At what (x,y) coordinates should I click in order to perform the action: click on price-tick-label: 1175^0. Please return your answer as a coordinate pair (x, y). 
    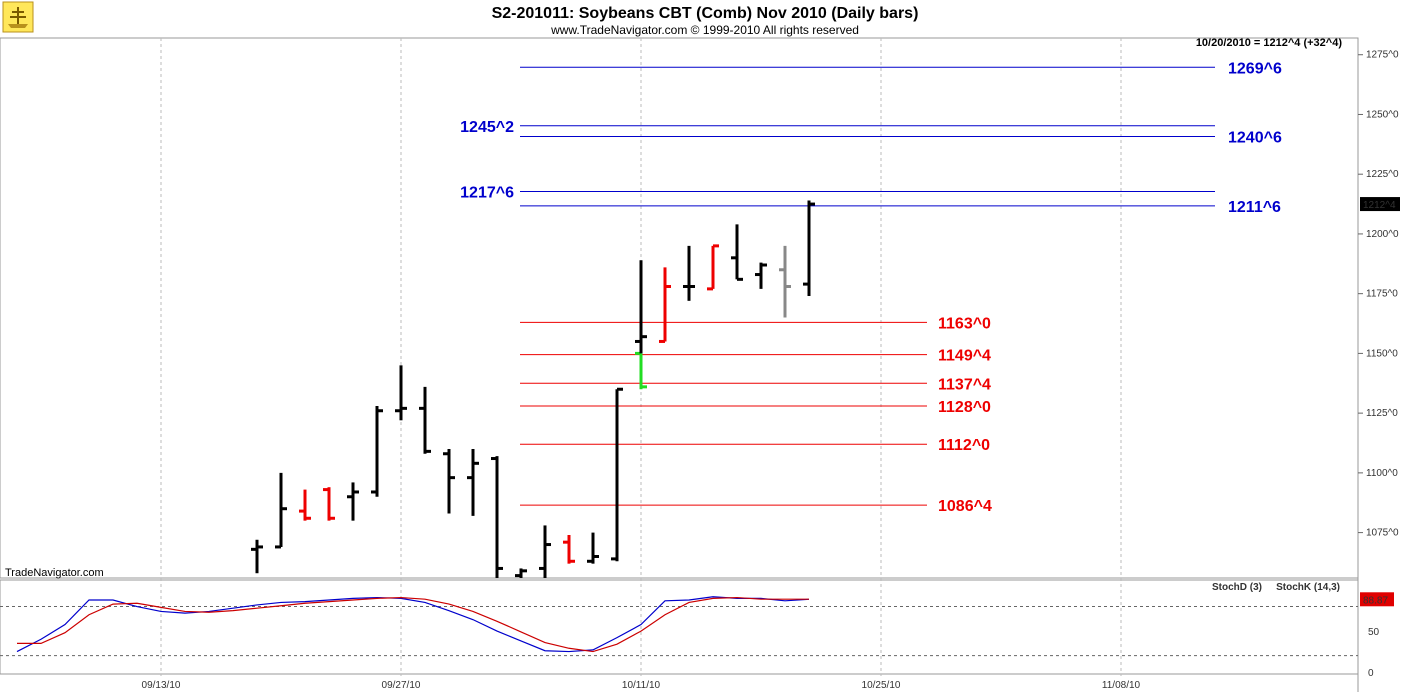
    Looking at the image, I should click on (1382, 294).